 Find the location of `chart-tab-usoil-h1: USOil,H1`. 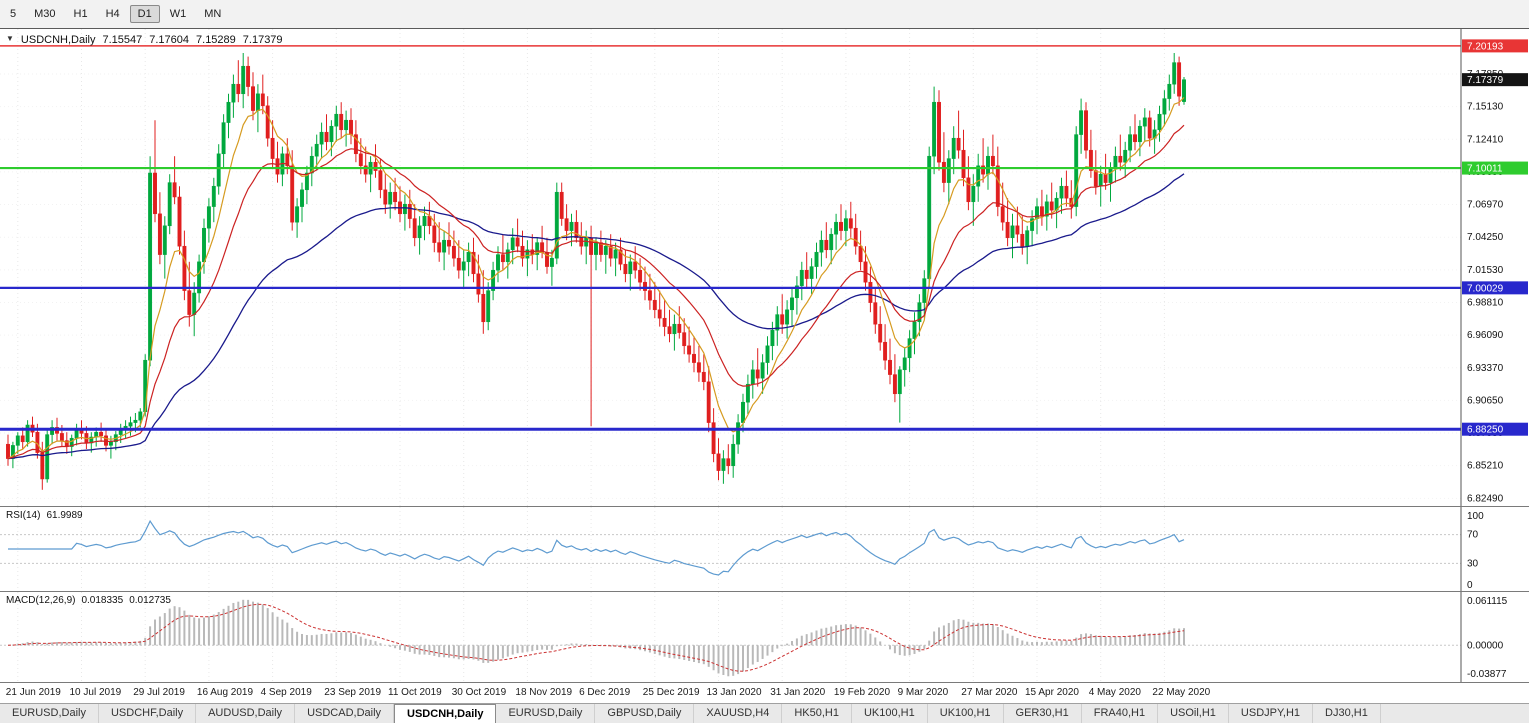

chart-tab-usoil-h1: USOil,H1 is located at coordinates (1193, 713).